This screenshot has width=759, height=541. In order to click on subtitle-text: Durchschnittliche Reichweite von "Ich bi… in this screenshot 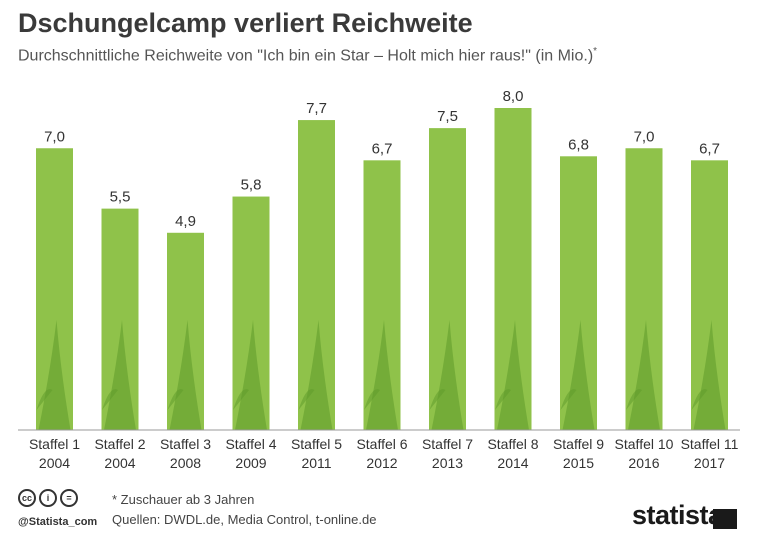, I will do `click(306, 56)`.